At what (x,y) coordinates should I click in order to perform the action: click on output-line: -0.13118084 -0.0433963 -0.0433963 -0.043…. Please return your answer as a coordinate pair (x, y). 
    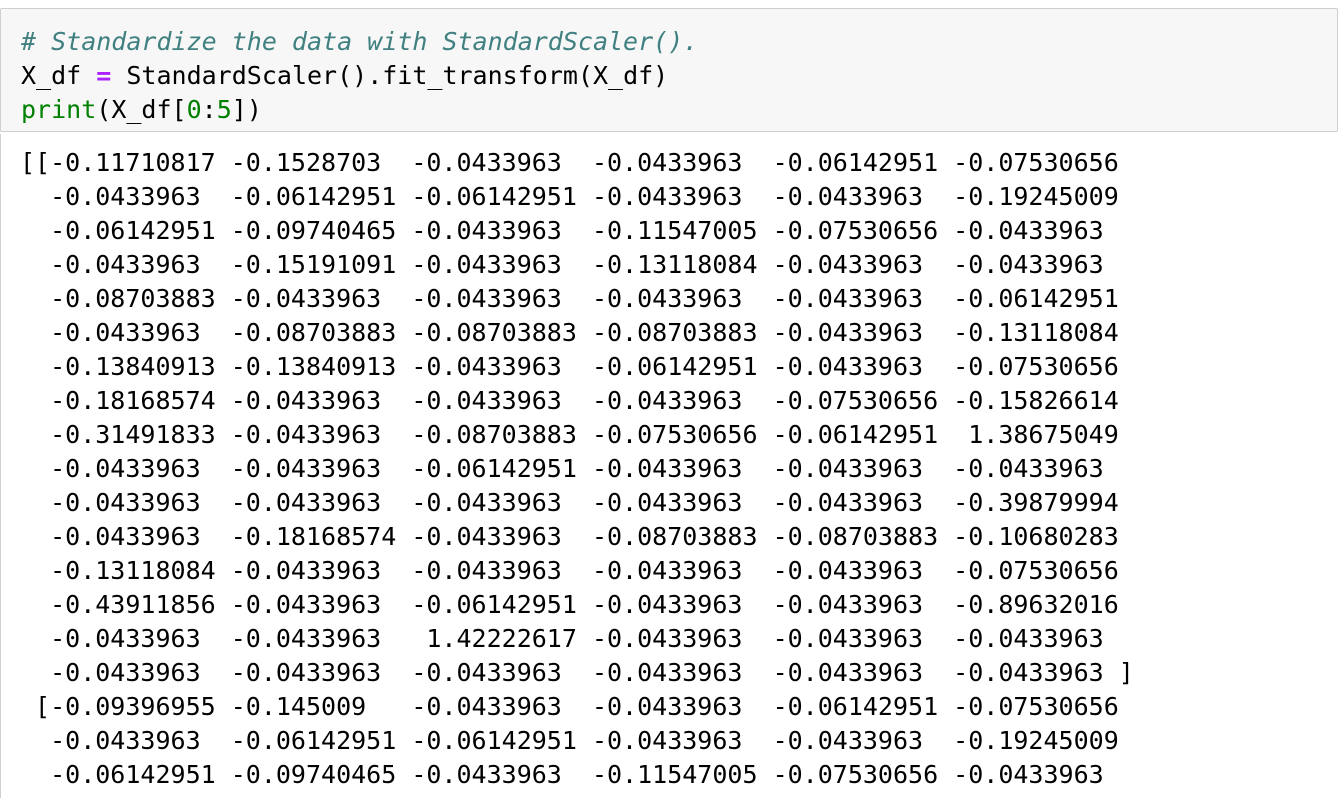
    Looking at the image, I should click on (569, 570).